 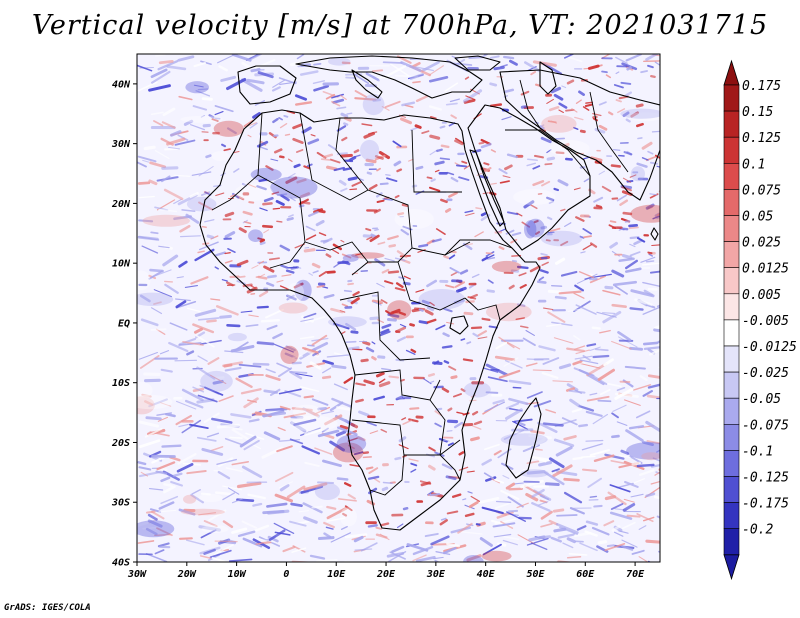 What do you see at coordinates (386, 574) in the screenshot?
I see `lon-tick-label: 20E` at bounding box center [386, 574].